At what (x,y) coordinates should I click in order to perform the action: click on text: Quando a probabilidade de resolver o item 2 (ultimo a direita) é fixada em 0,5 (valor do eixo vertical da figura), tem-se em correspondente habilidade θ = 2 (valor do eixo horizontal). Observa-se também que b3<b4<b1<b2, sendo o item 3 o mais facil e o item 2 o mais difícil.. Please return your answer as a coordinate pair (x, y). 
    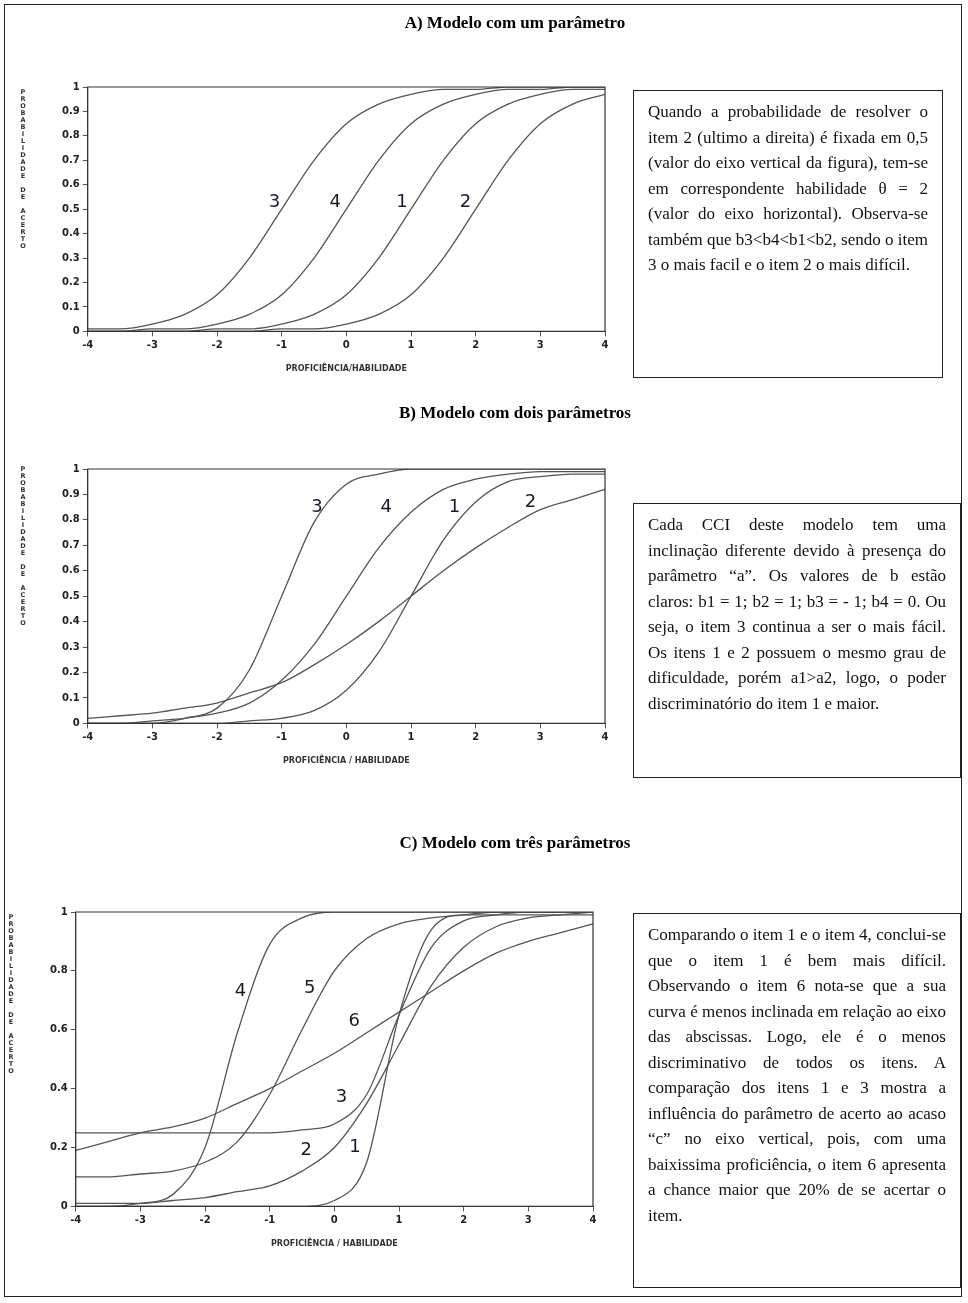
    Looking at the image, I should click on (788, 234).